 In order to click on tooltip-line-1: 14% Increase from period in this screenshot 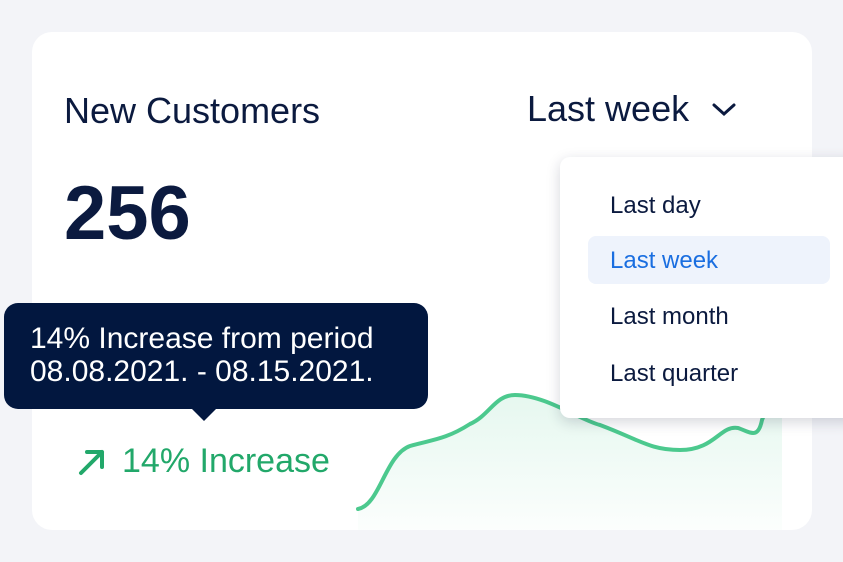, I will do `click(202, 338)`.